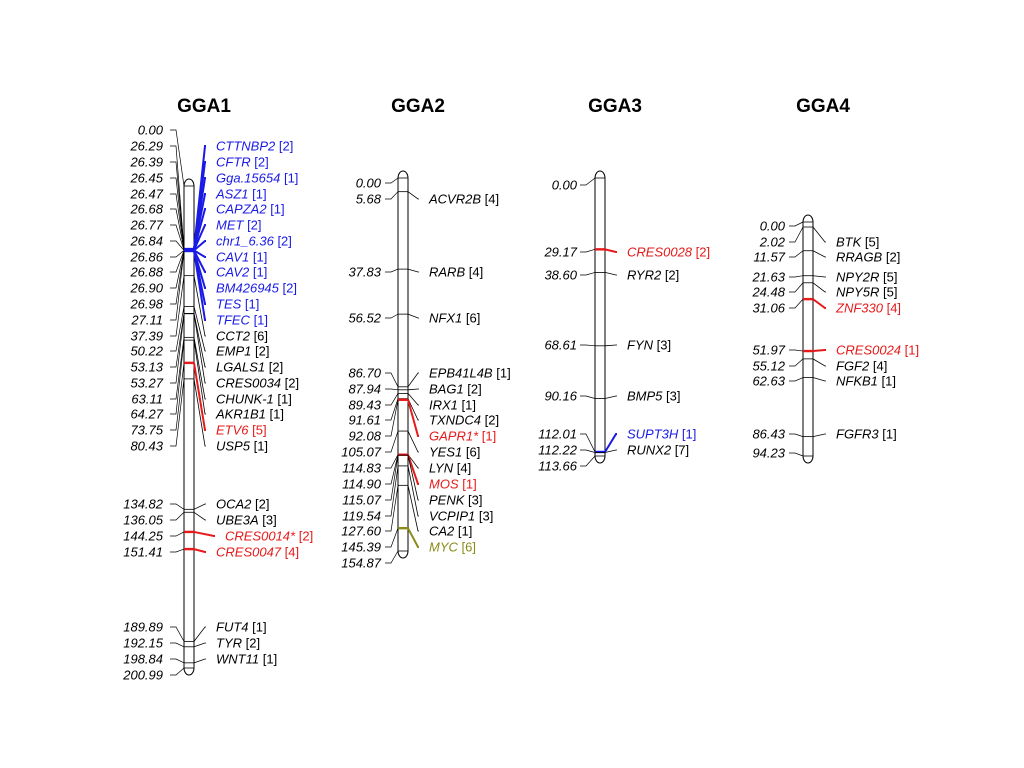 The image size is (1024, 768). I want to click on marker-position: 50.22, so click(146, 351).